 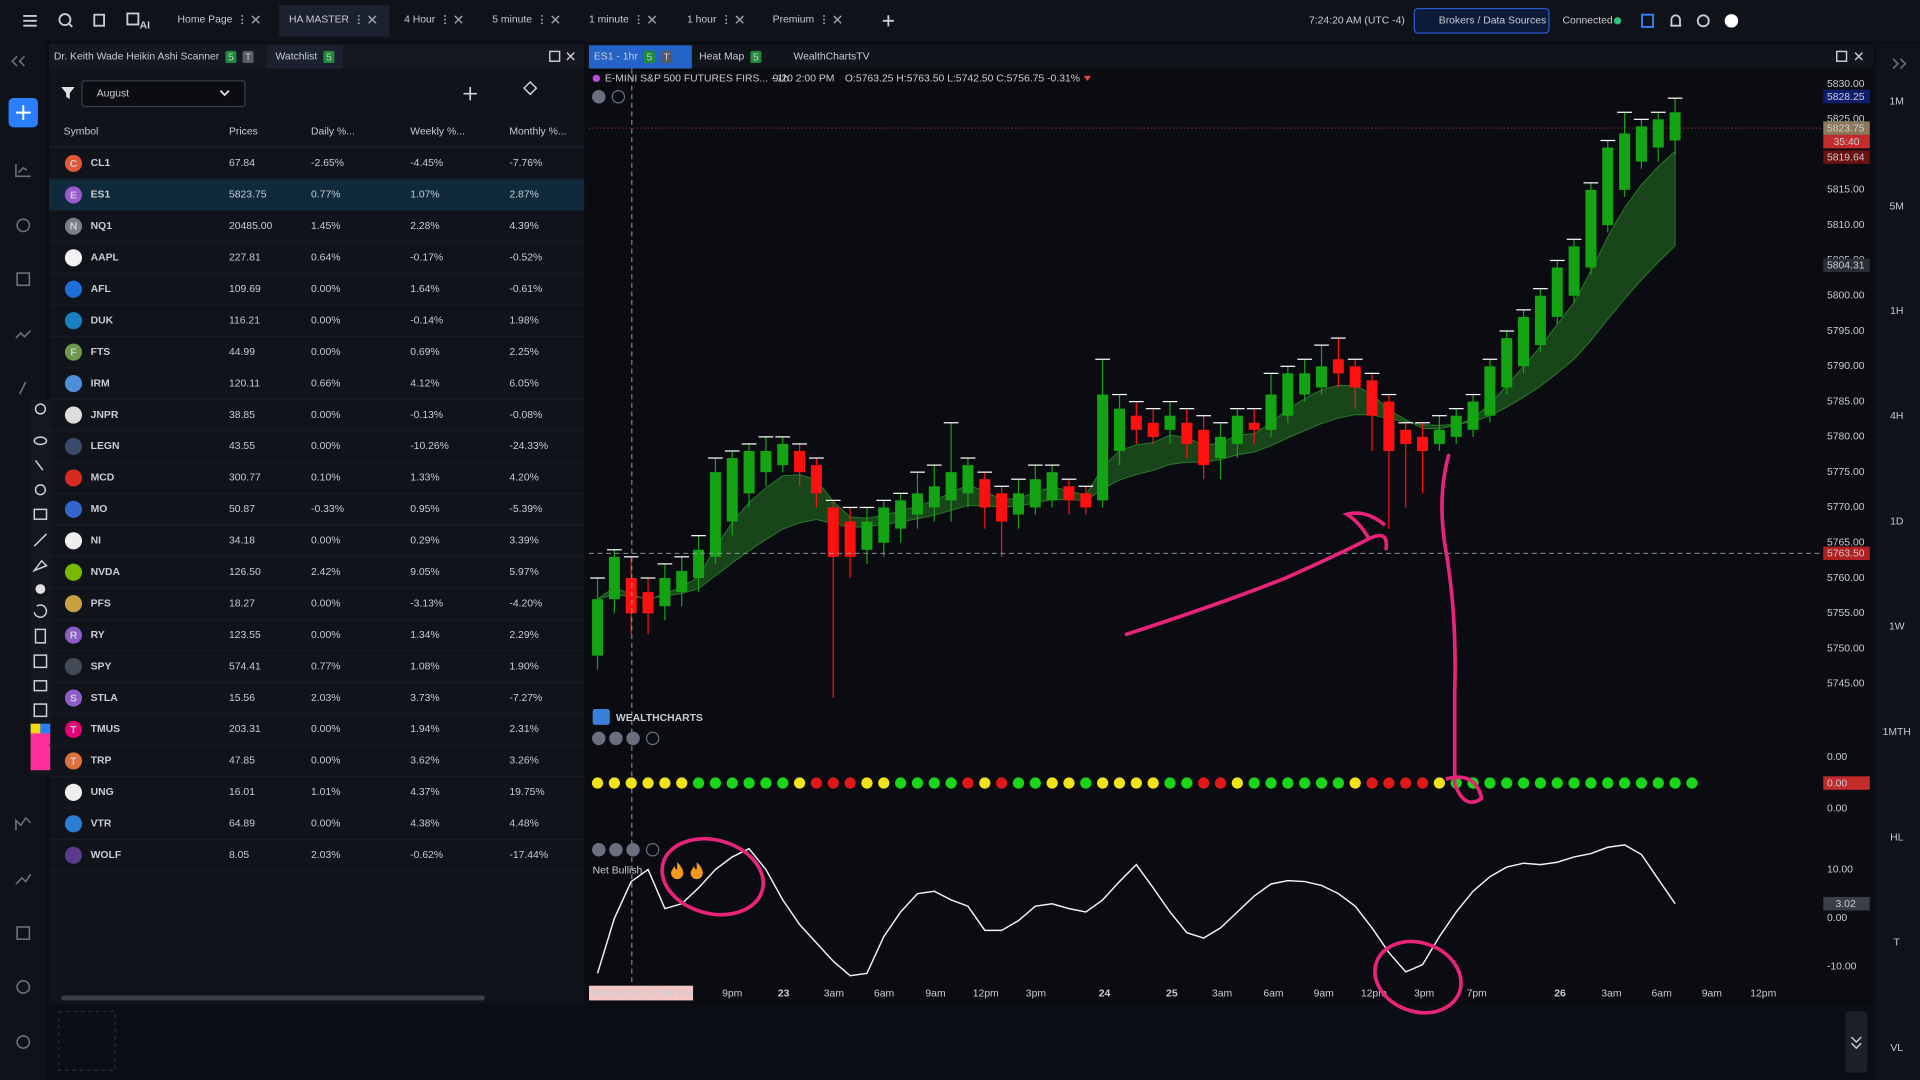 What do you see at coordinates (40, 441) in the screenshot?
I see `tool-eye` at bounding box center [40, 441].